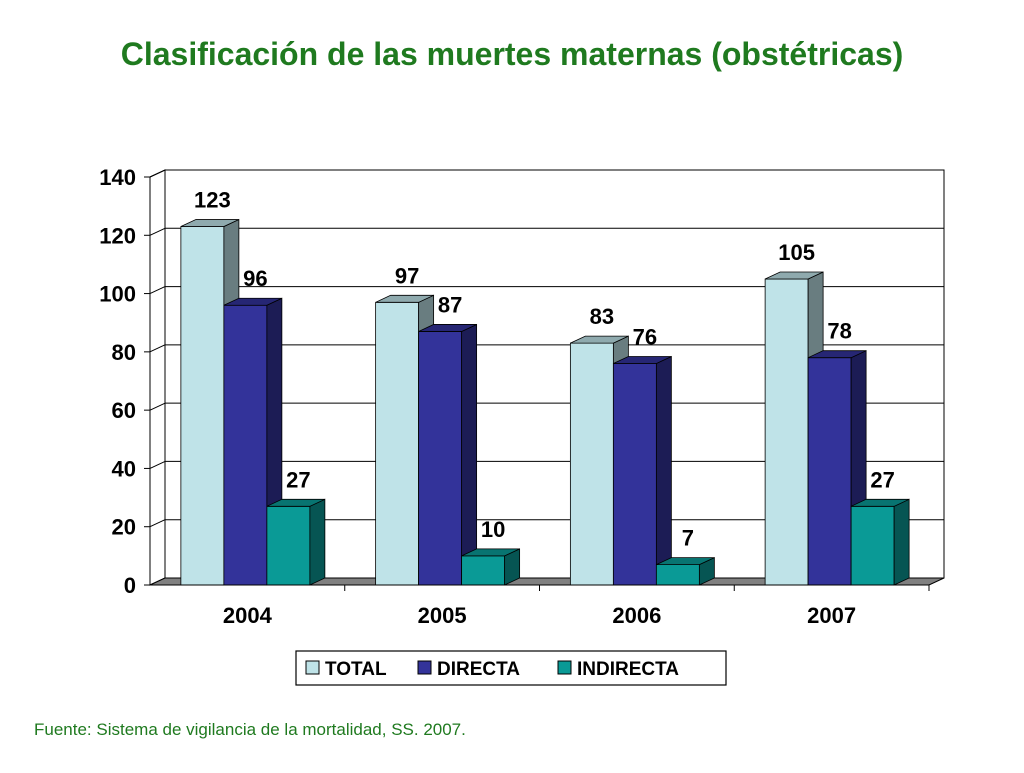 Image resolution: width=1024 pixels, height=773 pixels. I want to click on y-tick-label: 60, so click(124, 410).